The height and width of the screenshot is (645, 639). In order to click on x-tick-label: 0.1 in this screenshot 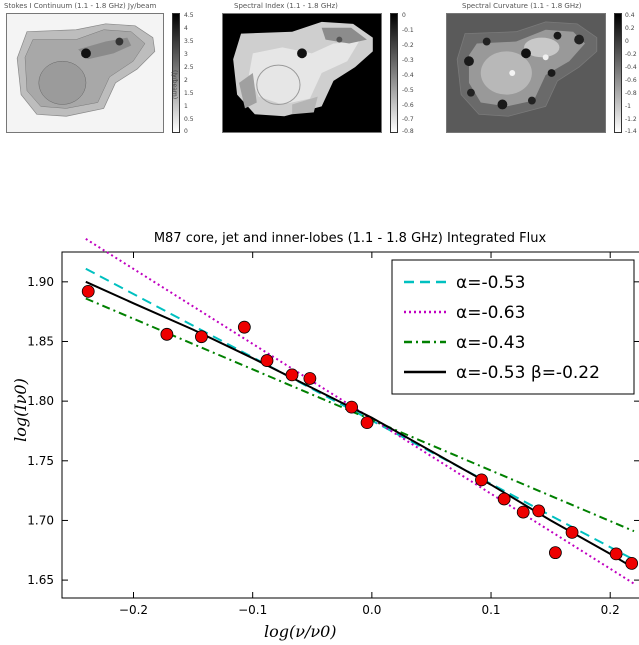, I will do `click(490, 610)`.